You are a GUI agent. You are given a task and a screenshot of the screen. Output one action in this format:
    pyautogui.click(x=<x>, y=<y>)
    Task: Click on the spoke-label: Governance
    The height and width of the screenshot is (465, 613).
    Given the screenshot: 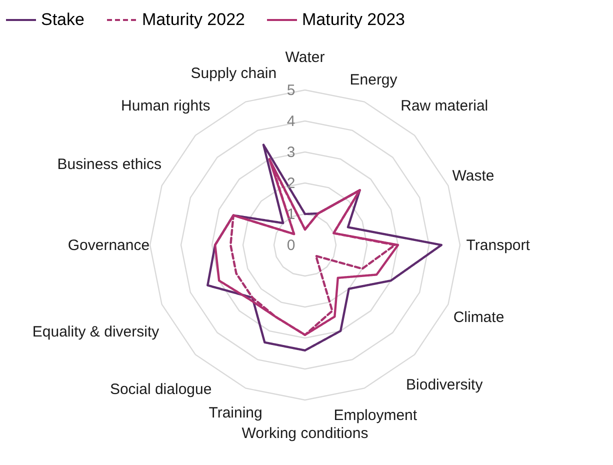 What is the action you would take?
    pyautogui.click(x=109, y=245)
    